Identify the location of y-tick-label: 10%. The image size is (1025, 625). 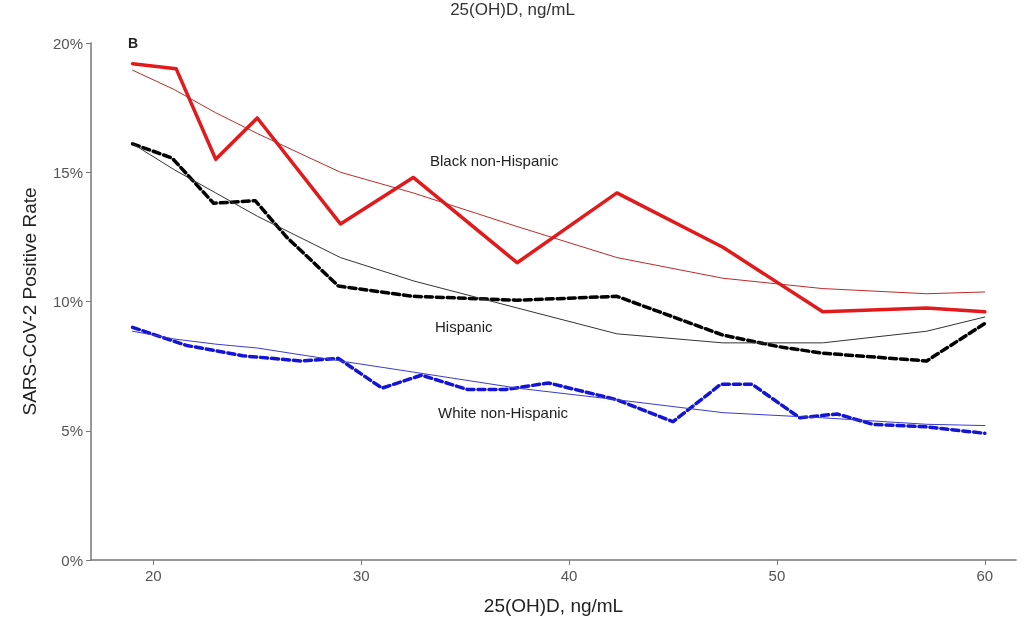
(67, 301).